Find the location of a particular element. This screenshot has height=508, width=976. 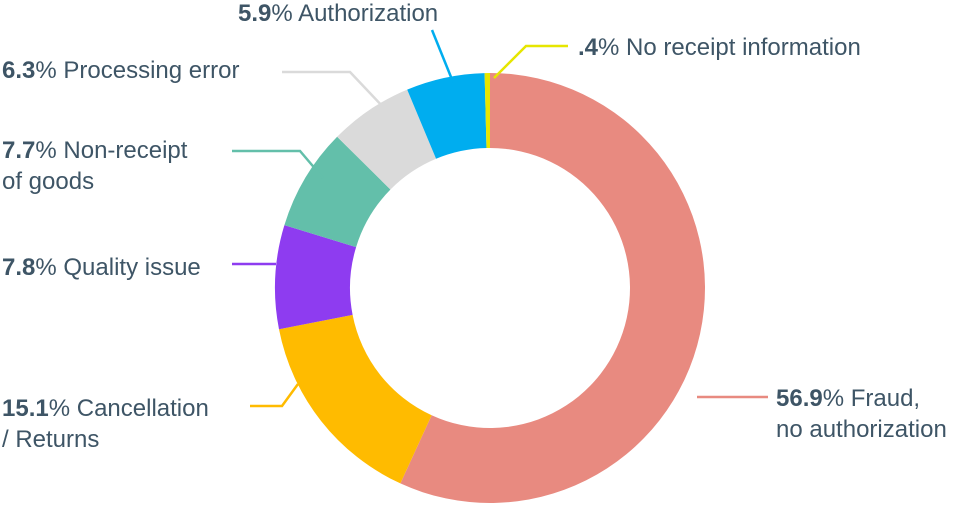

slice-label: 6.3% Processing error is located at coordinates (120, 70).